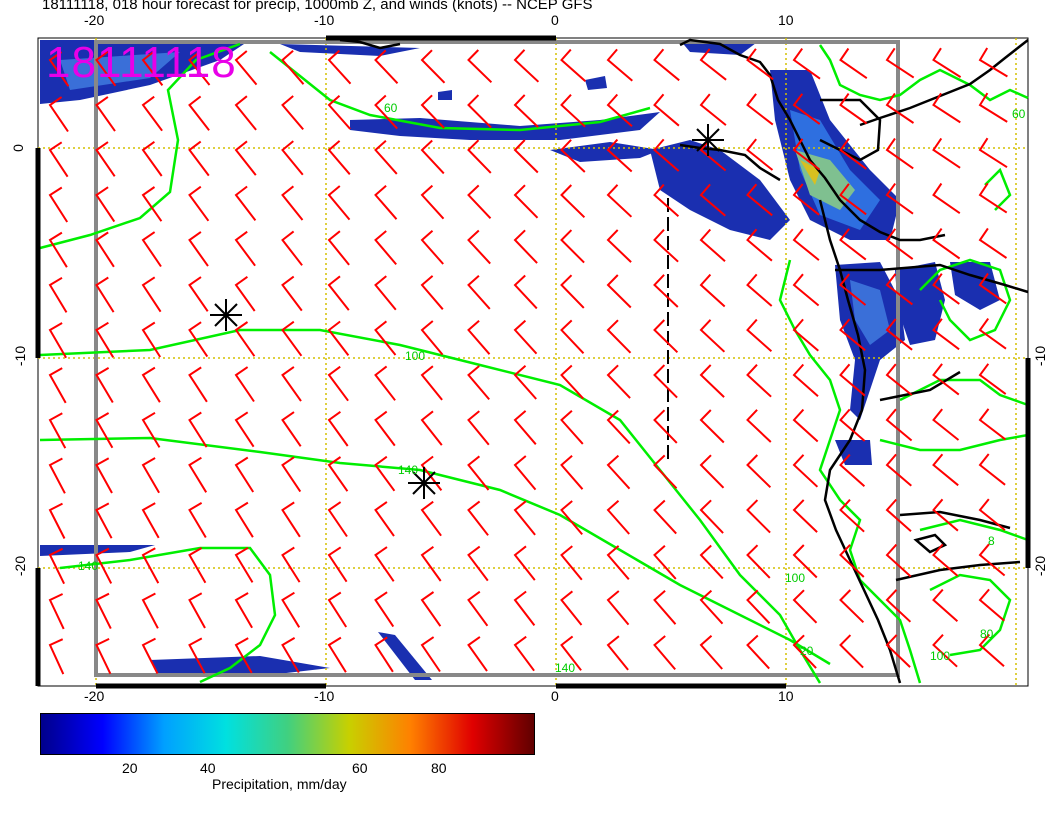  What do you see at coordinates (287, 734) in the screenshot?
I see `precip-colorbar` at bounding box center [287, 734].